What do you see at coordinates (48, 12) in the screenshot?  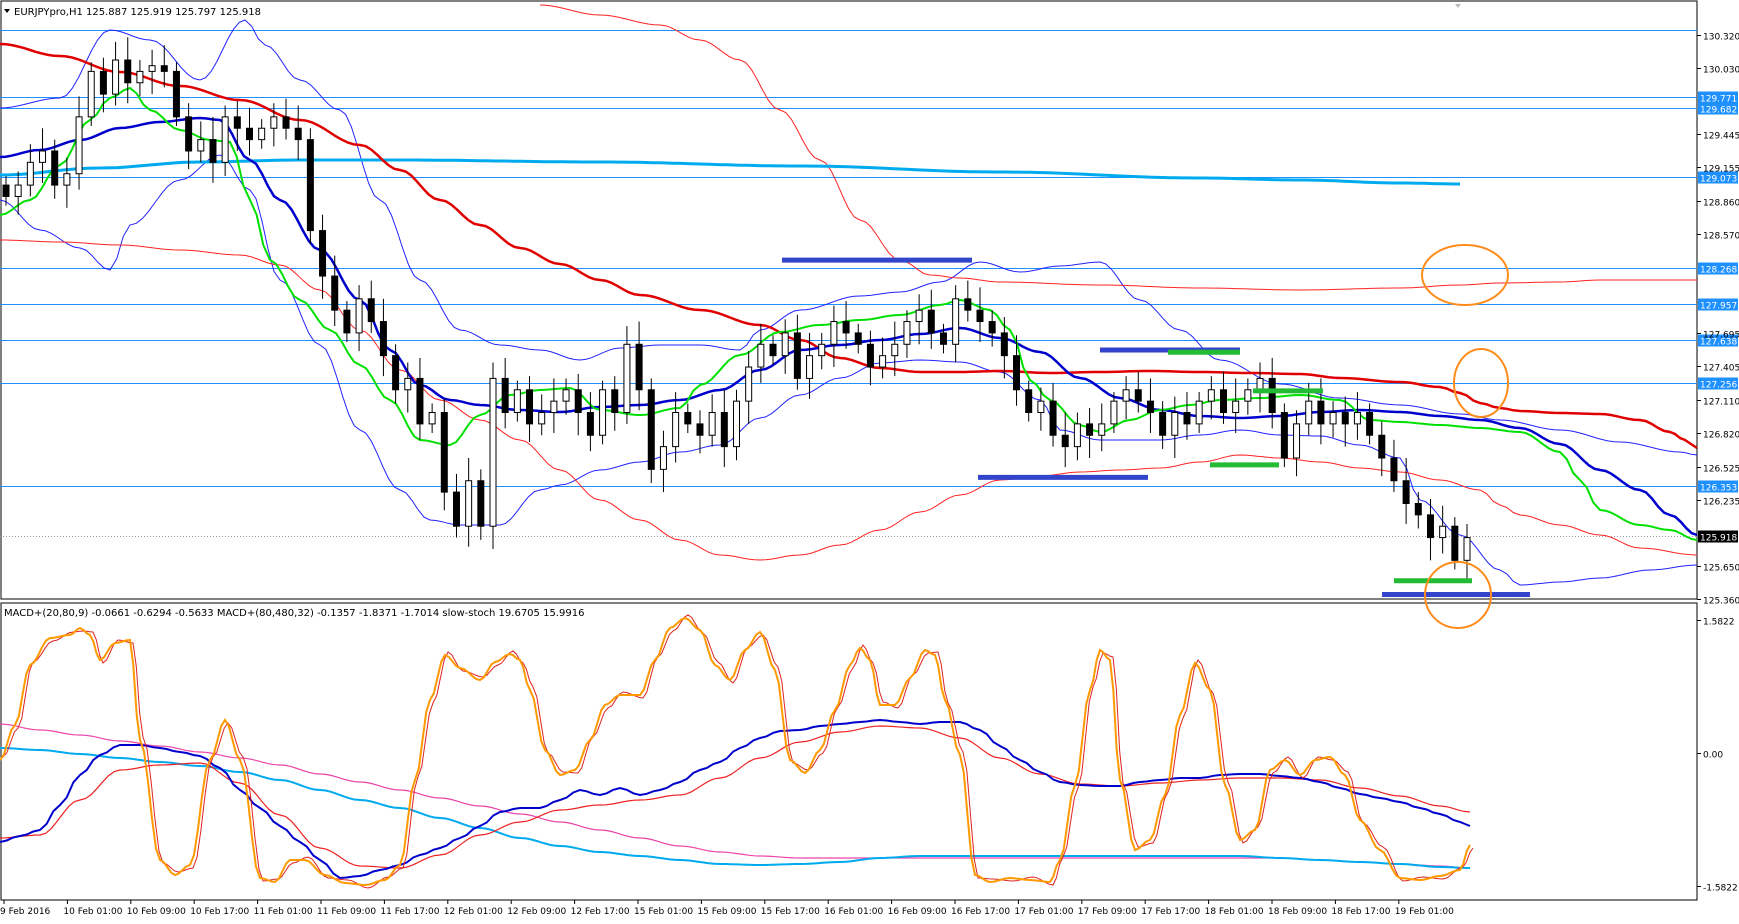 I see `symbol-header: EURJPYpro,H1` at bounding box center [48, 12].